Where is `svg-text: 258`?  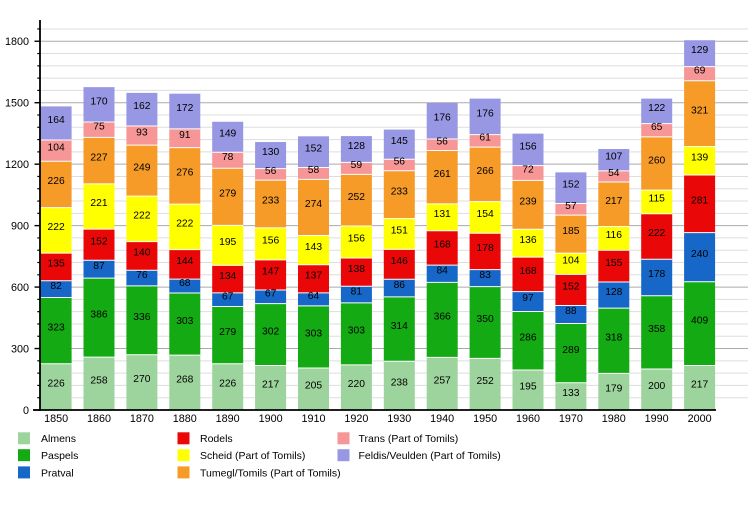
svg-text: 258 is located at coordinates (98, 380).